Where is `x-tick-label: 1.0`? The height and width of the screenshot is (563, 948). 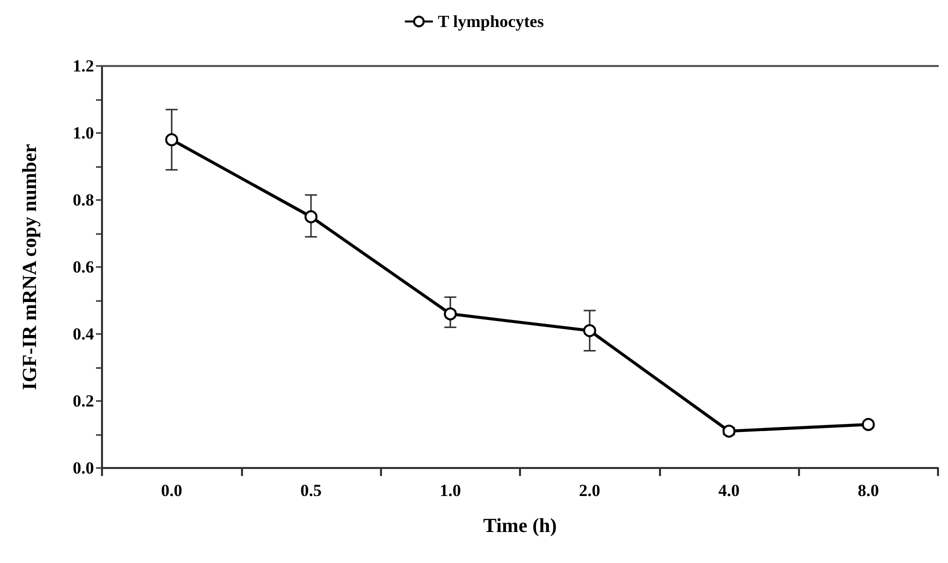
x-tick-label: 1.0 is located at coordinates (450, 490).